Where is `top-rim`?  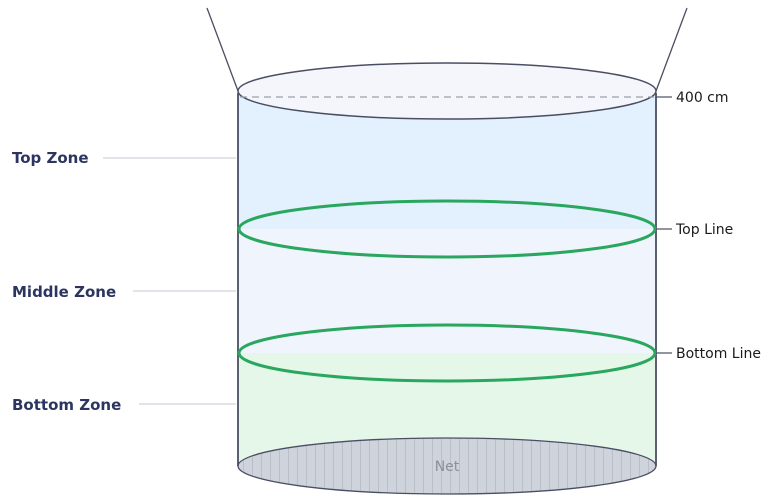 top-rim is located at coordinates (447, 91).